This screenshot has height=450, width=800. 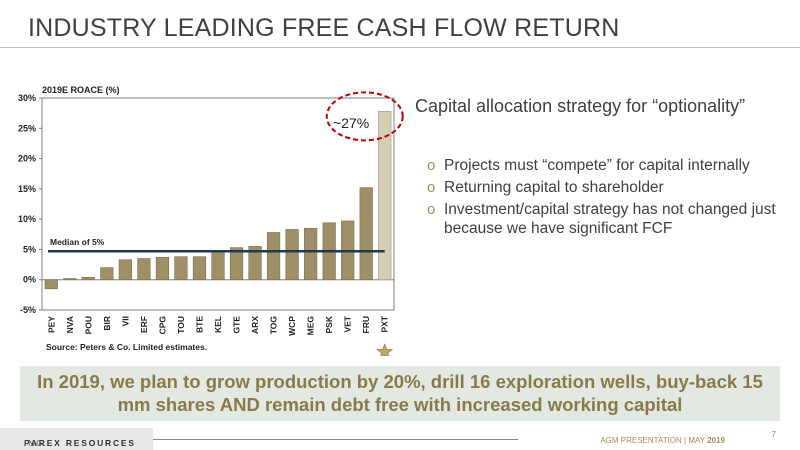 What do you see at coordinates (400, 47) in the screenshot?
I see `title-divider` at bounding box center [400, 47].